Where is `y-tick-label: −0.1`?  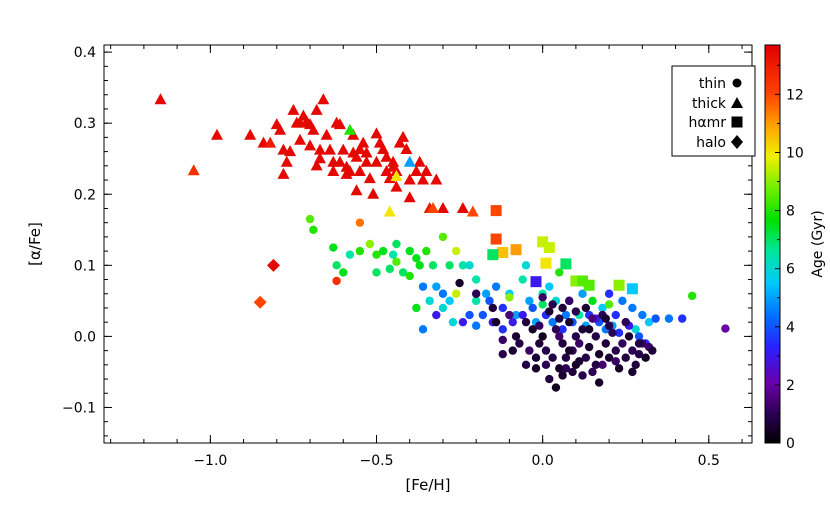
y-tick-label: −0.1 is located at coordinates (79, 408).